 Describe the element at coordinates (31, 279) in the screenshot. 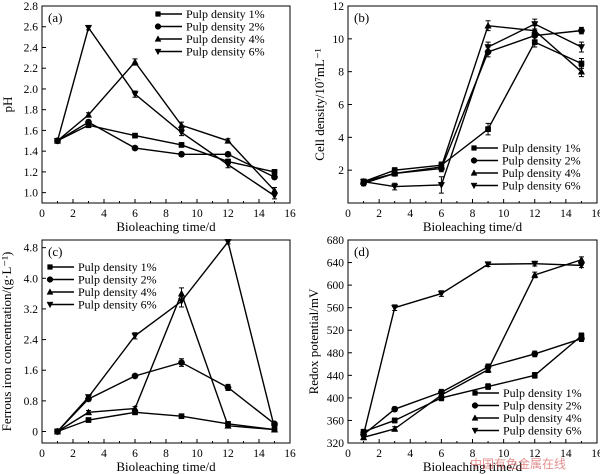

I see `y-tick-label: 4.0` at that location.